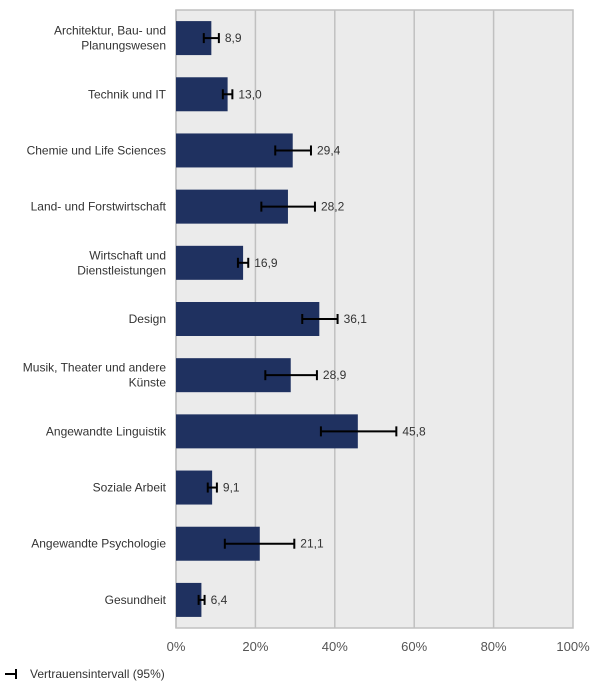 Image resolution: width=591 pixels, height=682 pixels. I want to click on category-label: Chemie und Life Sciences, so click(96, 150).